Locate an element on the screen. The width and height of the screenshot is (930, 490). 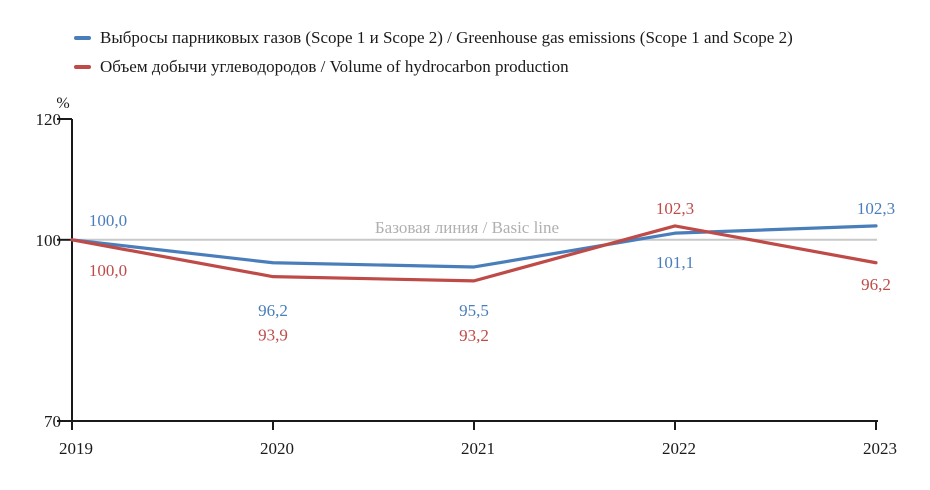
series-line-production is located at coordinates (474, 253).